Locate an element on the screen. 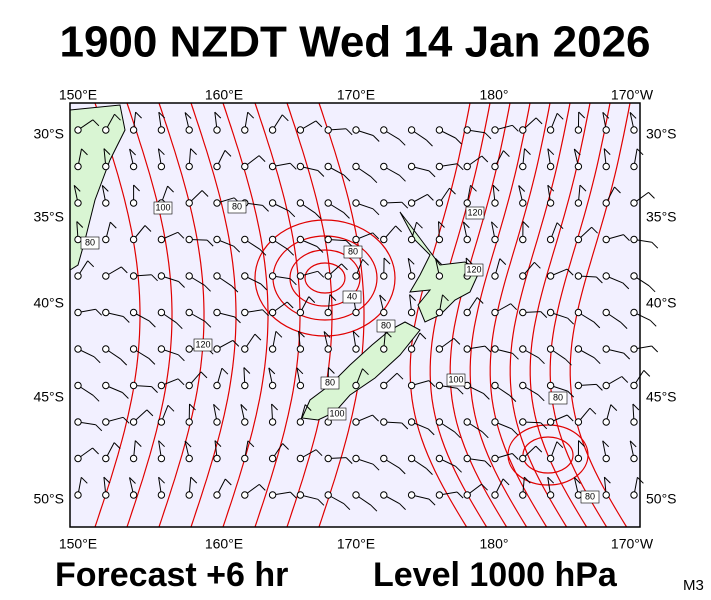 The height and width of the screenshot is (600, 711). contour-label: 120 is located at coordinates (202, 344).